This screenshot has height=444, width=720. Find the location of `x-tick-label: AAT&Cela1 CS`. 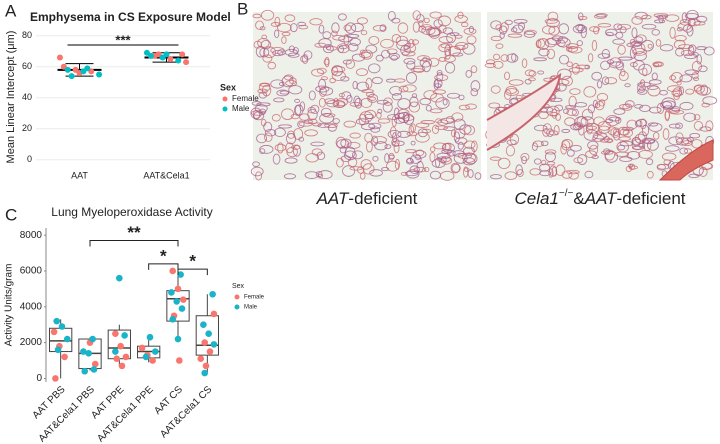

x-tick-label: AAT&Cela1 CS is located at coordinates (186, 412).